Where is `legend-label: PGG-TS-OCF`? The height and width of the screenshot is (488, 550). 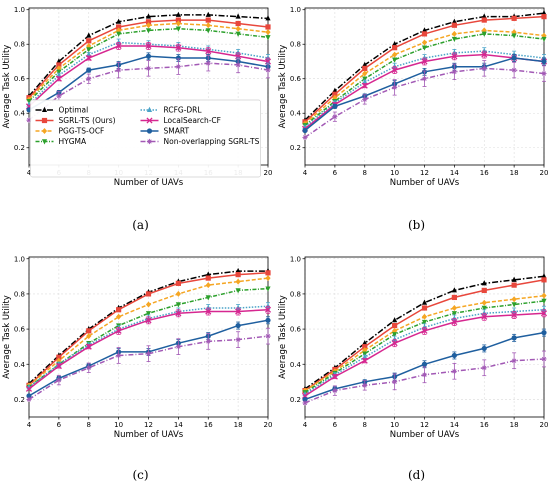 legend-label: PGG-TS-OCF is located at coordinates (82, 131).